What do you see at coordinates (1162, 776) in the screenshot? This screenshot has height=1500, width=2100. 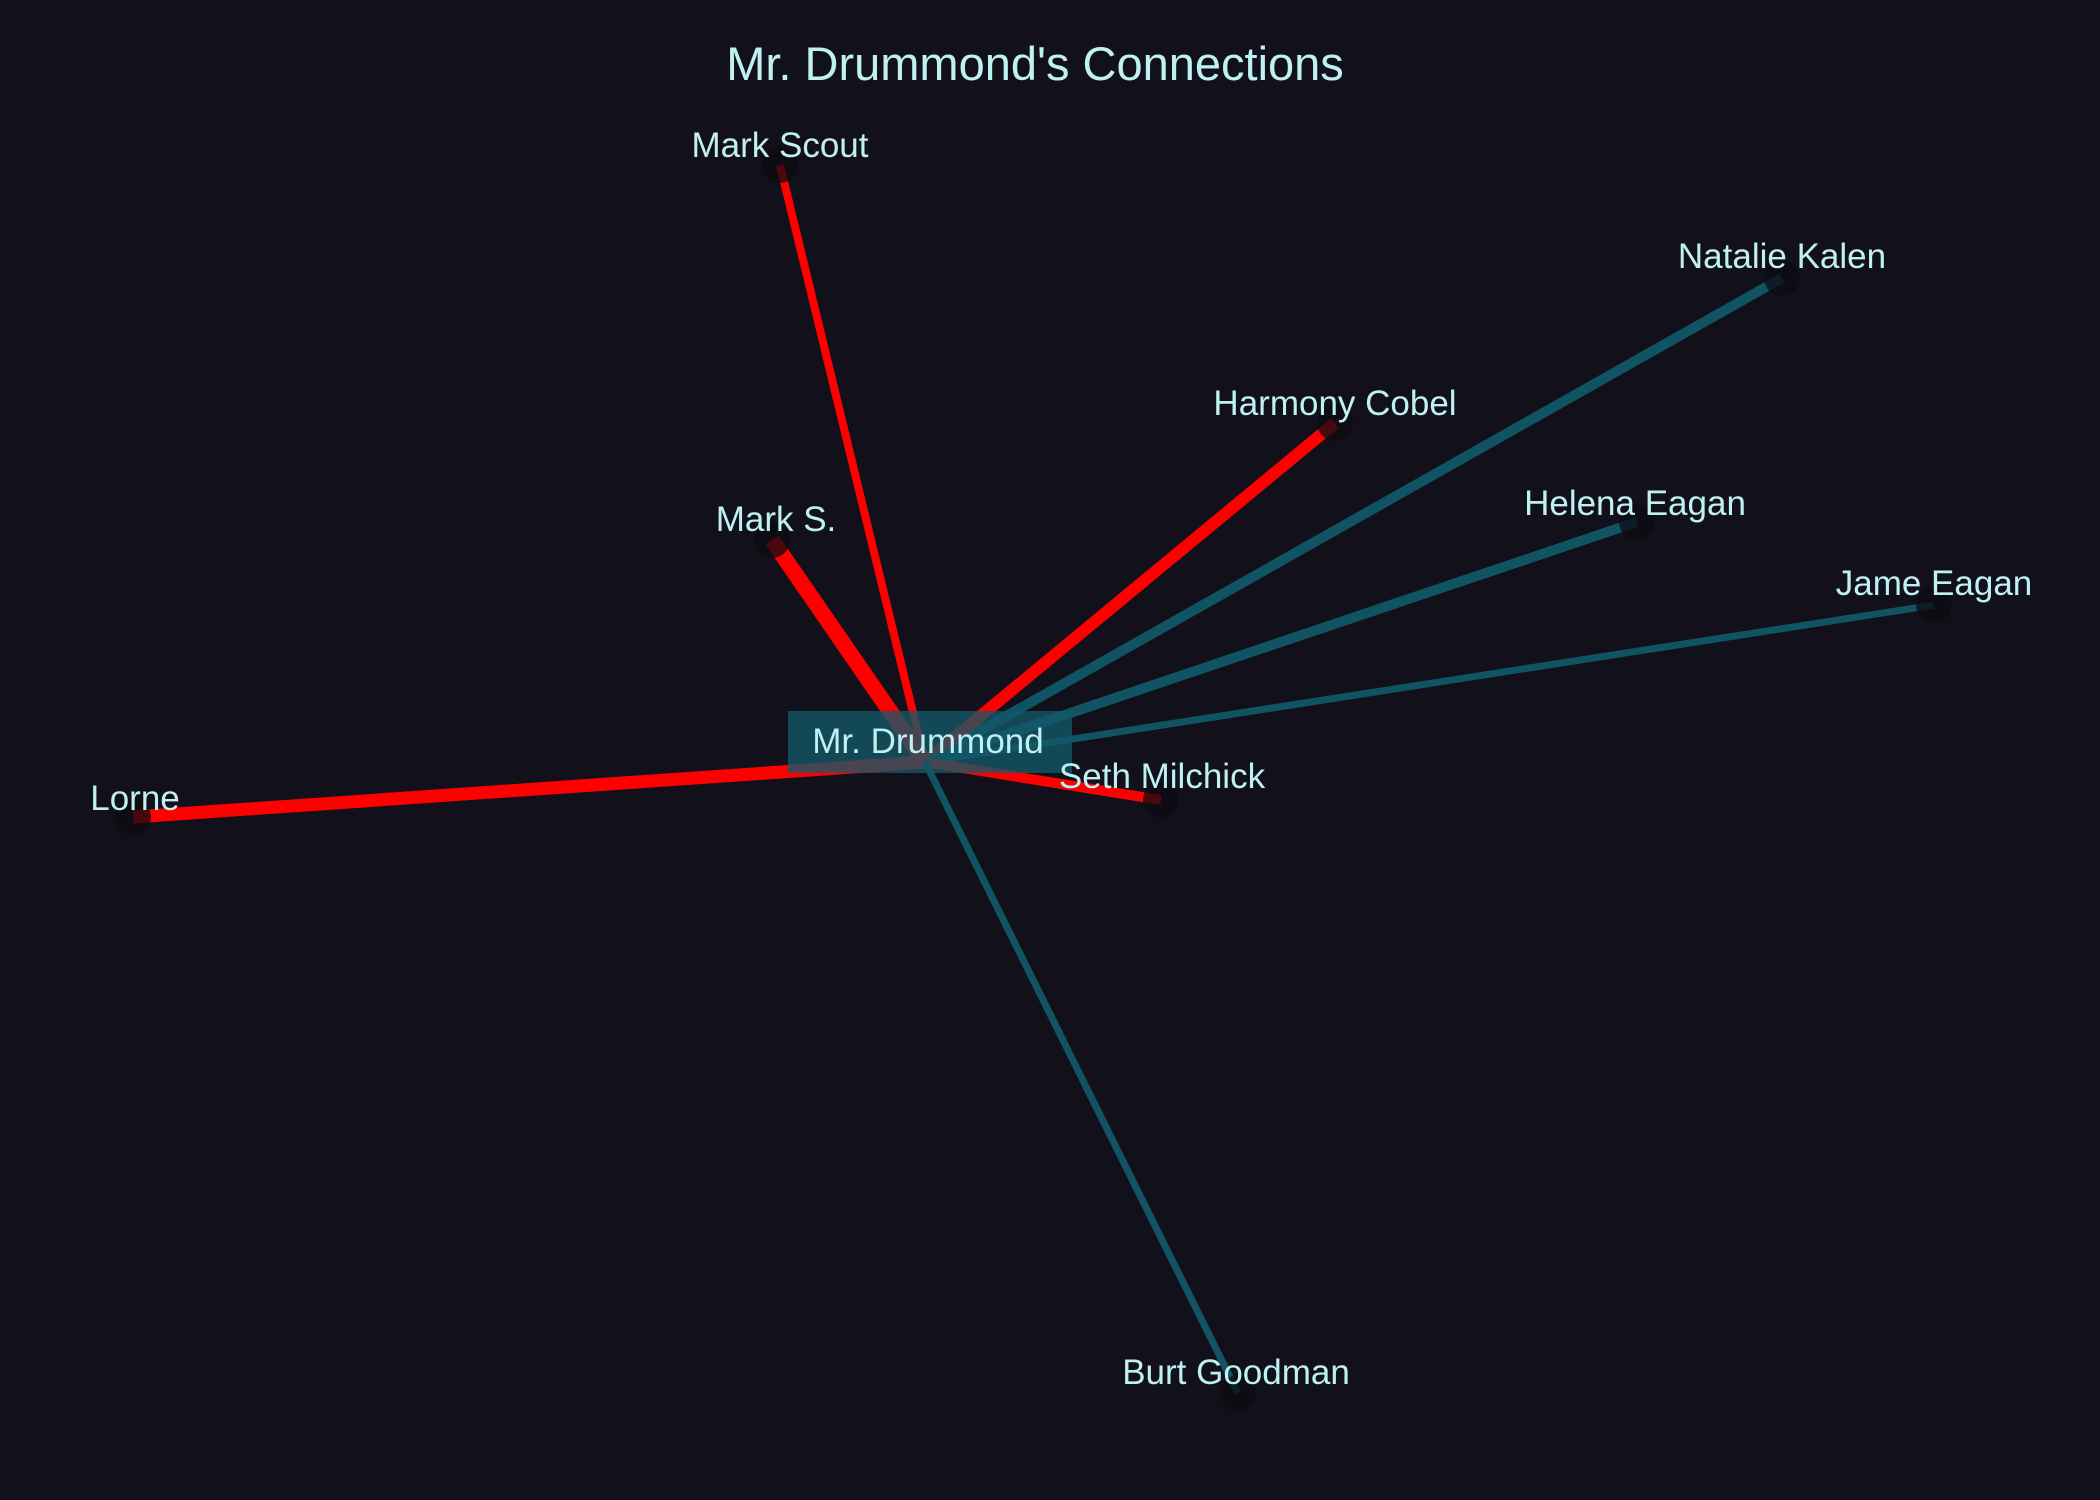 I see `node-label-seth-milchick: Seth Milchick` at bounding box center [1162, 776].